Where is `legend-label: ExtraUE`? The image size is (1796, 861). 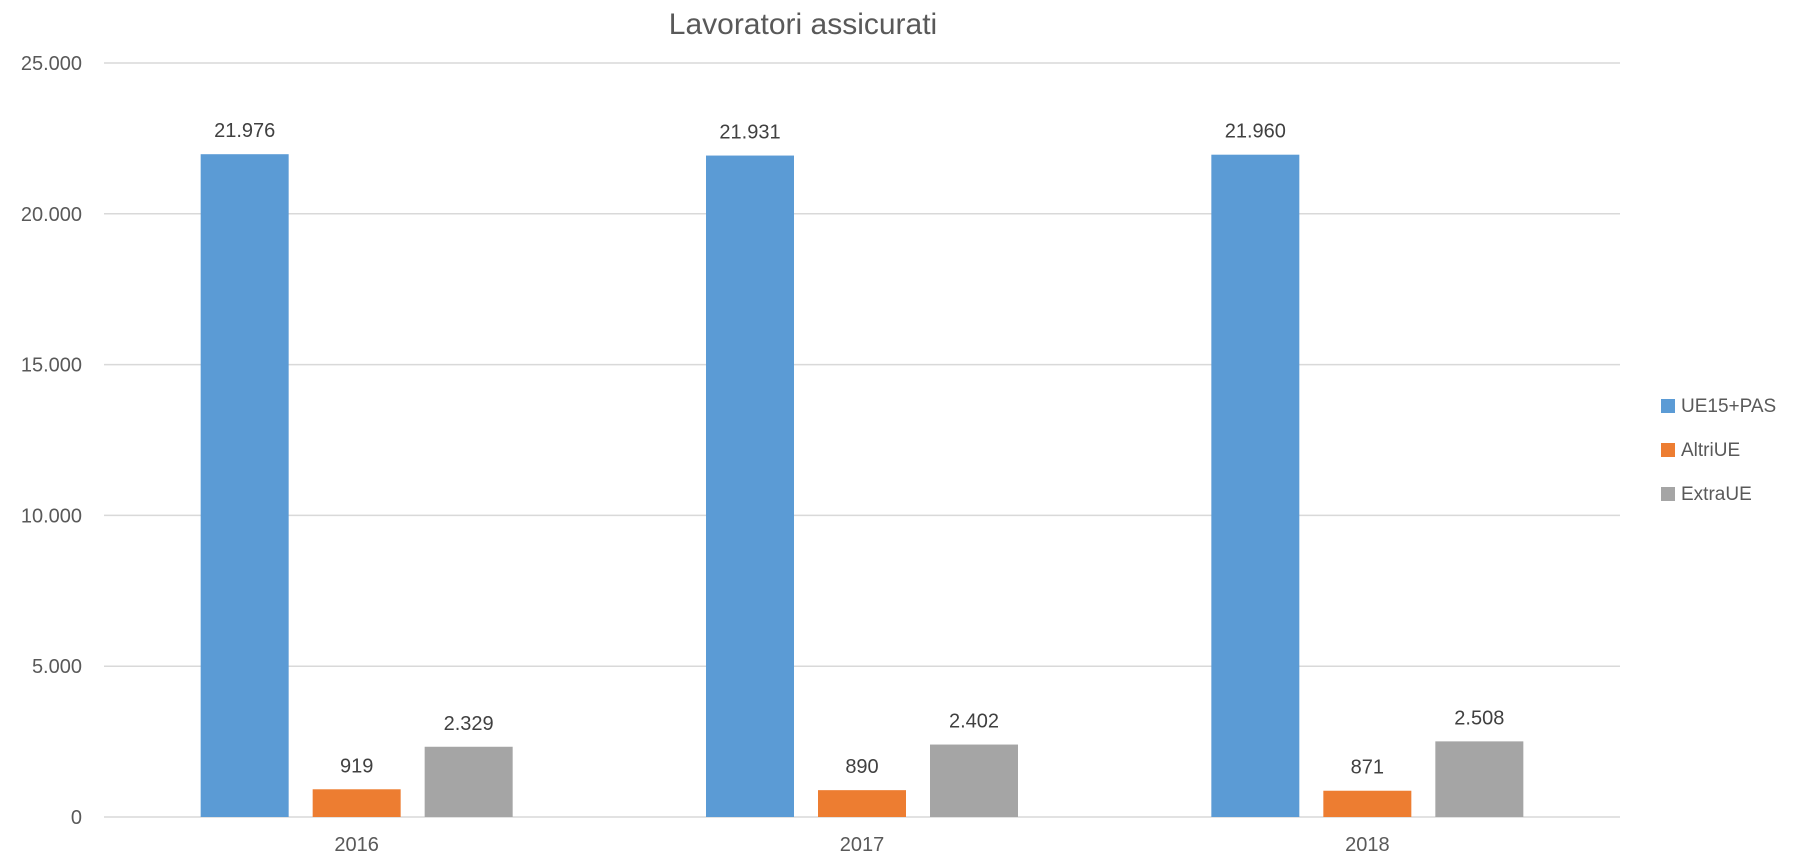 legend-label: ExtraUE is located at coordinates (1716, 494).